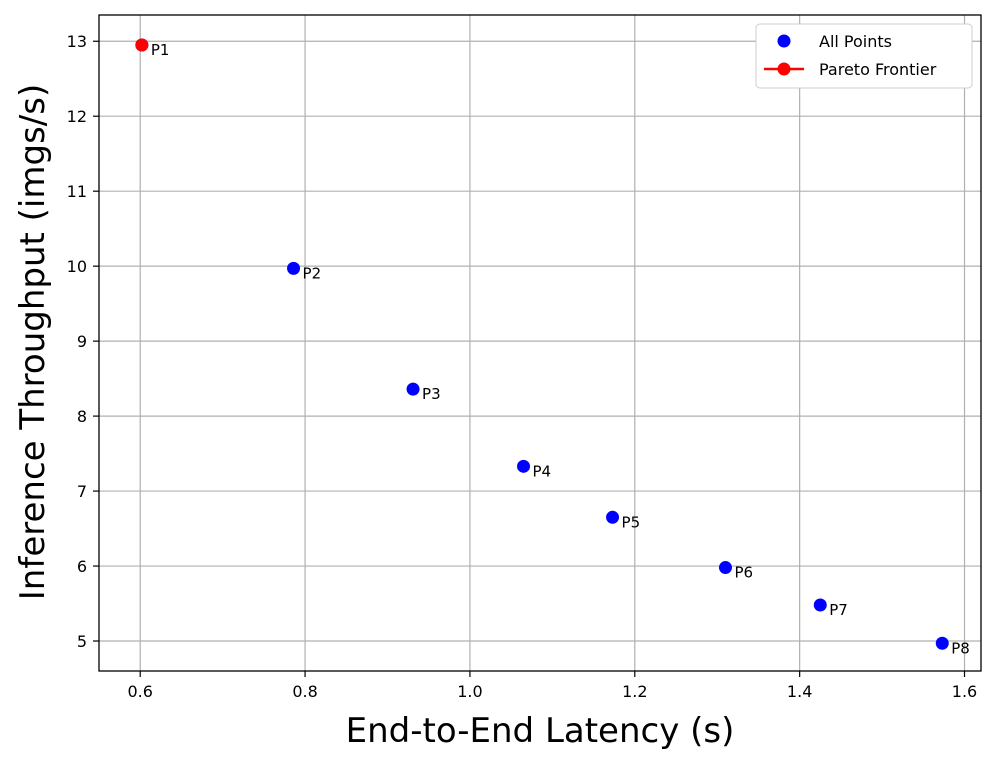  What do you see at coordinates (82, 491) in the screenshot?
I see `y-tick-label: 7` at bounding box center [82, 491].